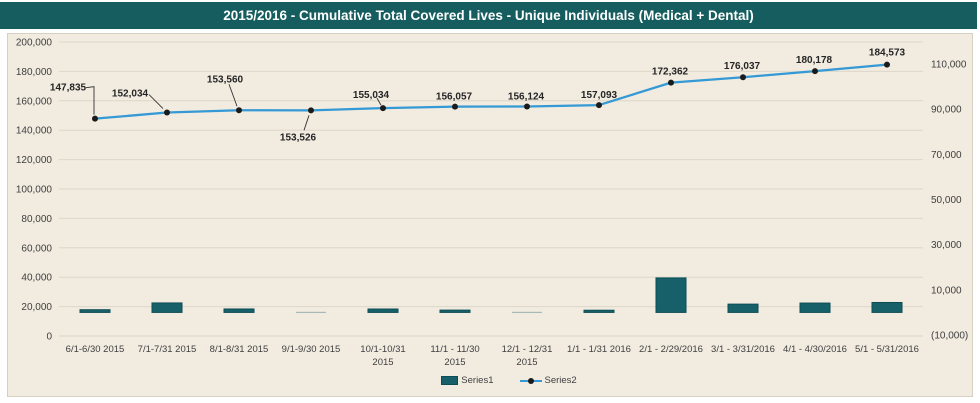  Describe the element at coordinates (225, 79) in the screenshot. I see `data-label: 153,560` at that location.